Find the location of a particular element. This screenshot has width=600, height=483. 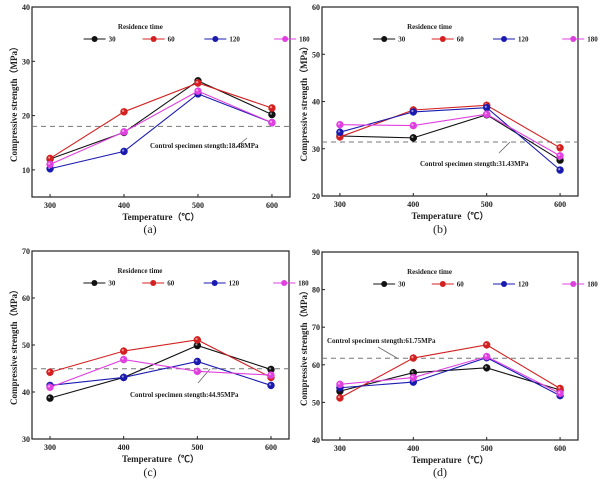

y-tick-label: 10 is located at coordinates (26, 170).